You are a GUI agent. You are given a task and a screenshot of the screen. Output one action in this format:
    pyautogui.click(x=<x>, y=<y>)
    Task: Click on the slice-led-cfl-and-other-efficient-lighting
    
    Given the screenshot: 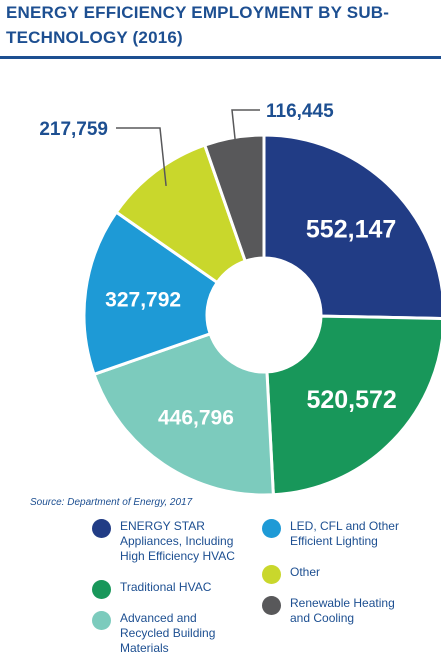 What is the action you would take?
    pyautogui.click(x=151, y=293)
    